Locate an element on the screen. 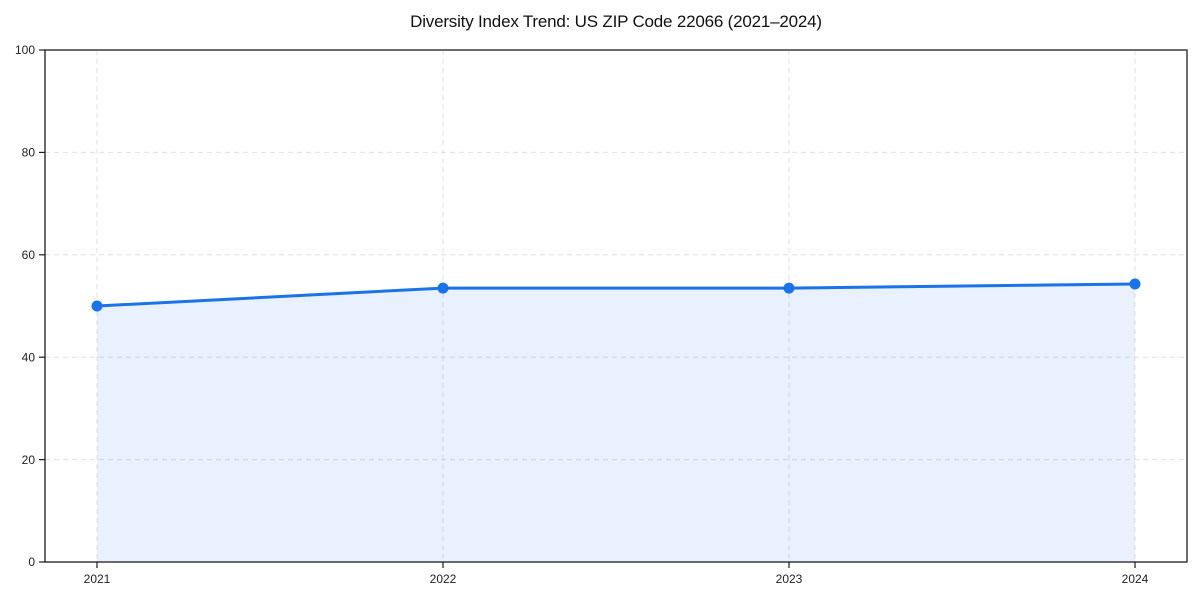 The image size is (1200, 600). y-tick-label-20: 20 is located at coordinates (29, 460).